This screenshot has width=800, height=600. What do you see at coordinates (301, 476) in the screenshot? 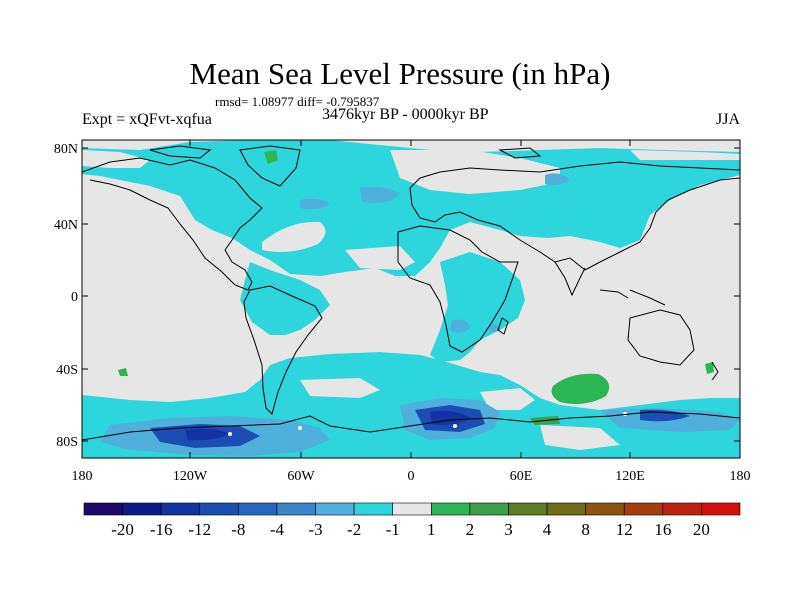
I see `lon-tick-label: 60W` at bounding box center [301, 476].